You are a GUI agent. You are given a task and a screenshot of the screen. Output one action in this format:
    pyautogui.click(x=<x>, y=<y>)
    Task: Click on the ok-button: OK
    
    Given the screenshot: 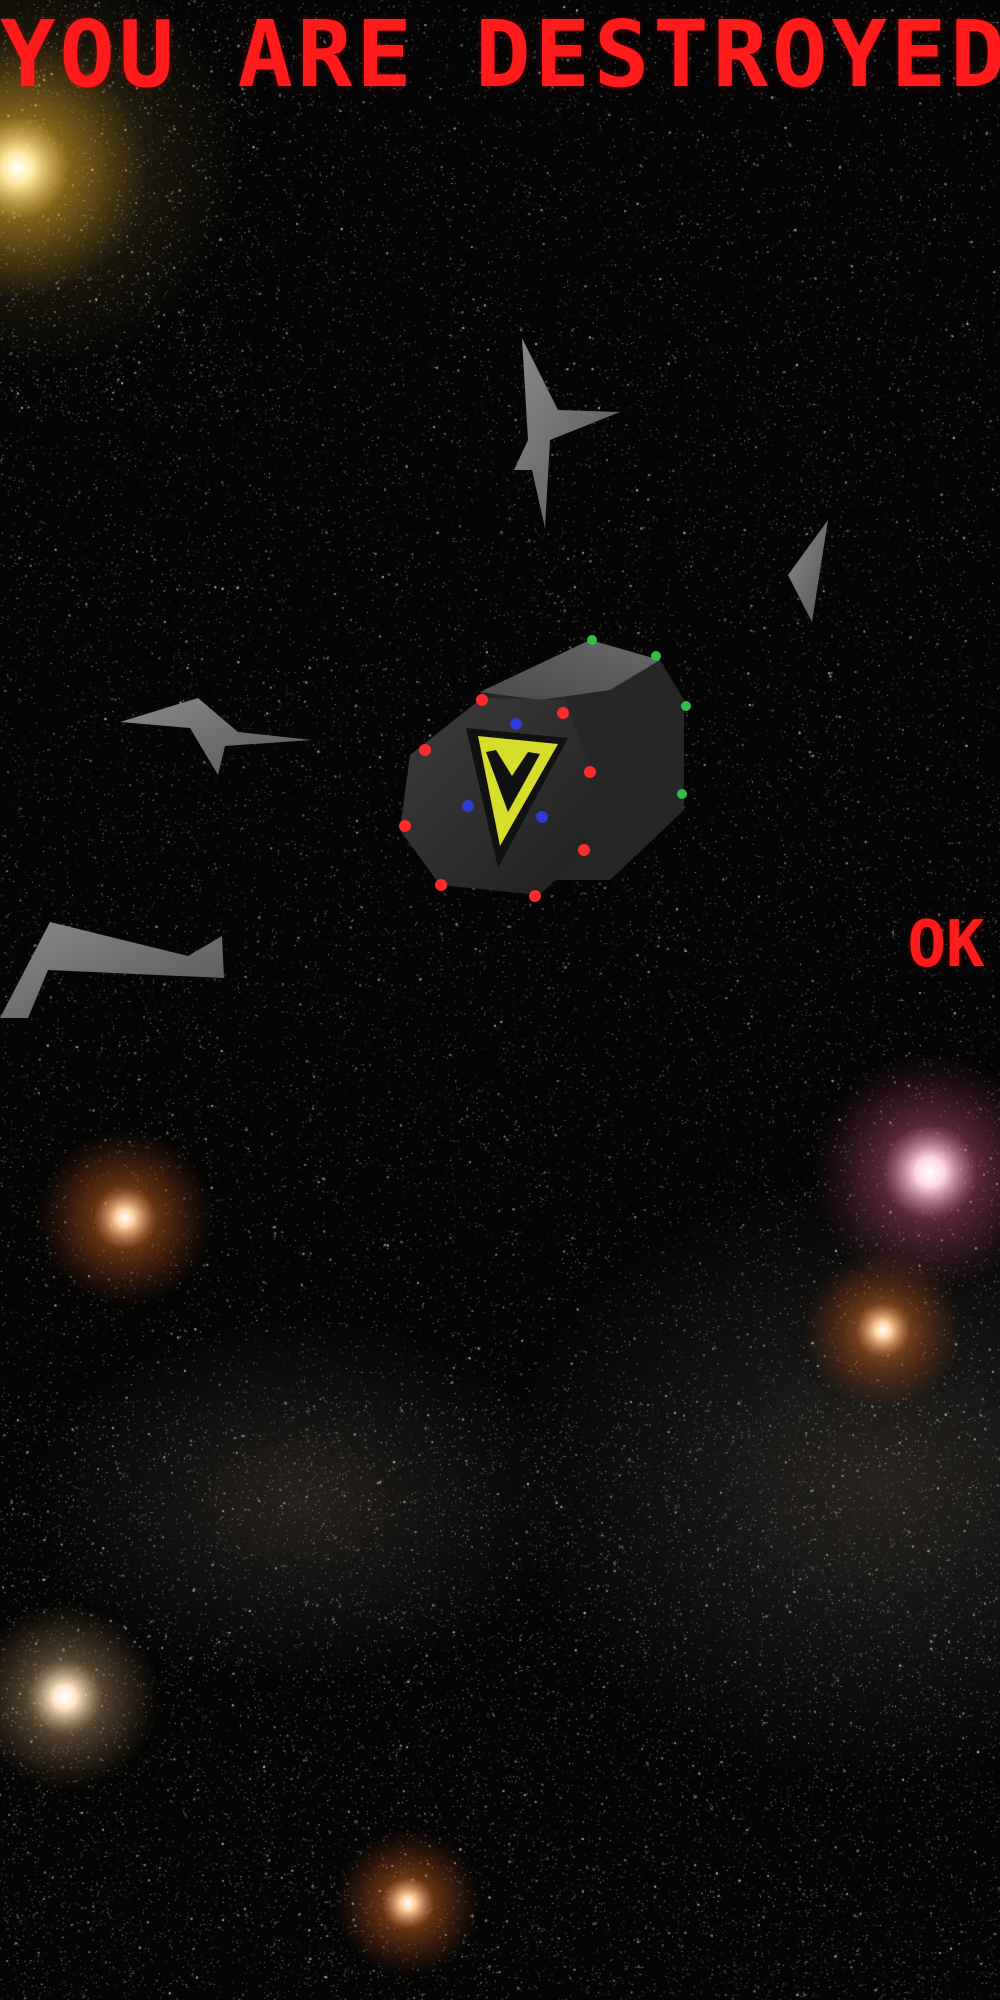 What is the action you would take?
    pyautogui.click(x=946, y=945)
    